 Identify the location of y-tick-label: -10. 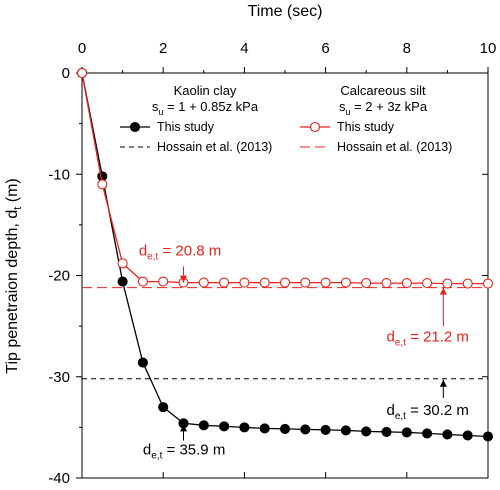
(59, 174).